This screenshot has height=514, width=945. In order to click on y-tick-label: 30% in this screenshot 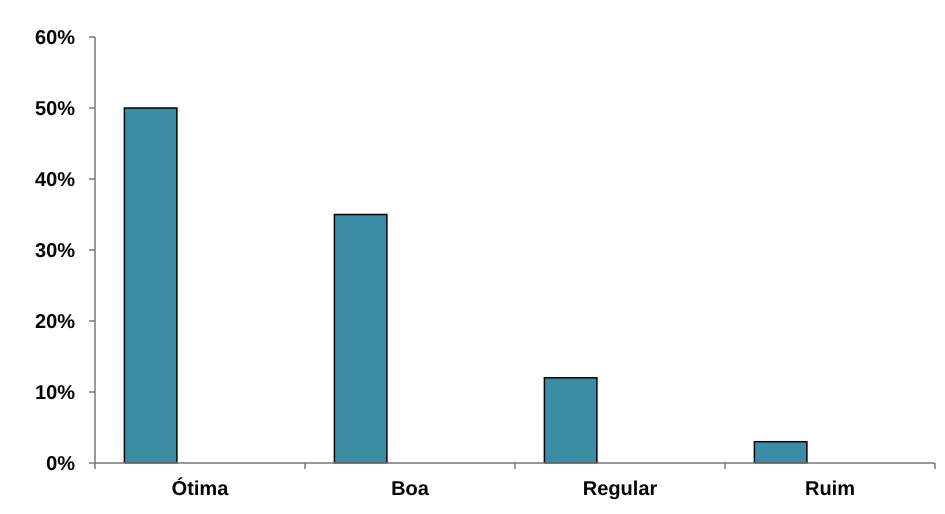, I will do `click(55, 251)`.